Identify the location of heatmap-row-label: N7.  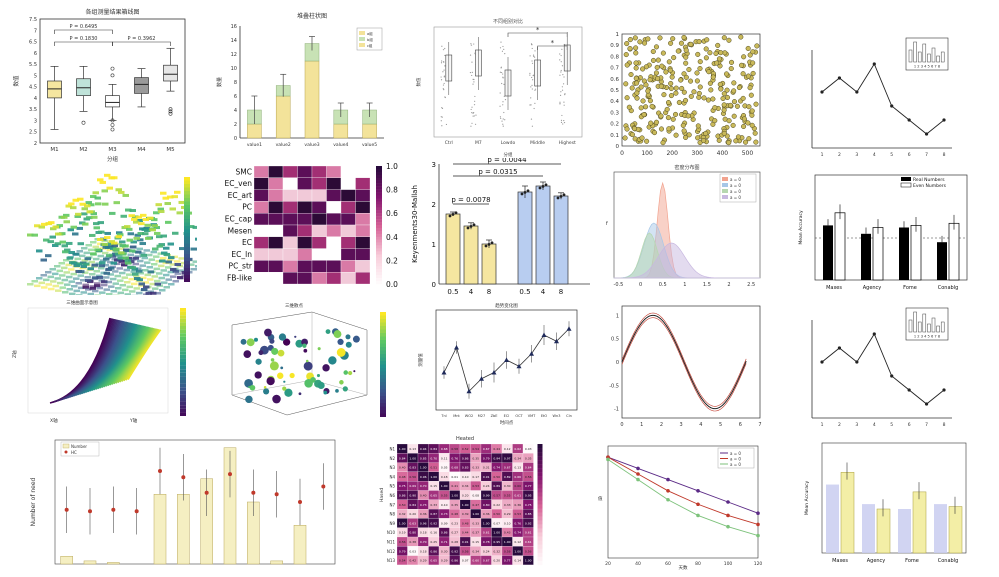
(392, 504).